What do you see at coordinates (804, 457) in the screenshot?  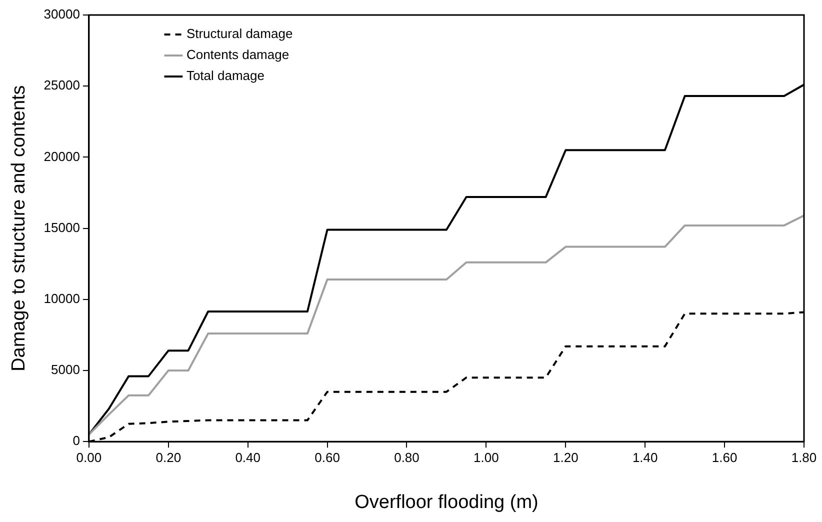 I see `x-tick-label: 1.80` at bounding box center [804, 457].